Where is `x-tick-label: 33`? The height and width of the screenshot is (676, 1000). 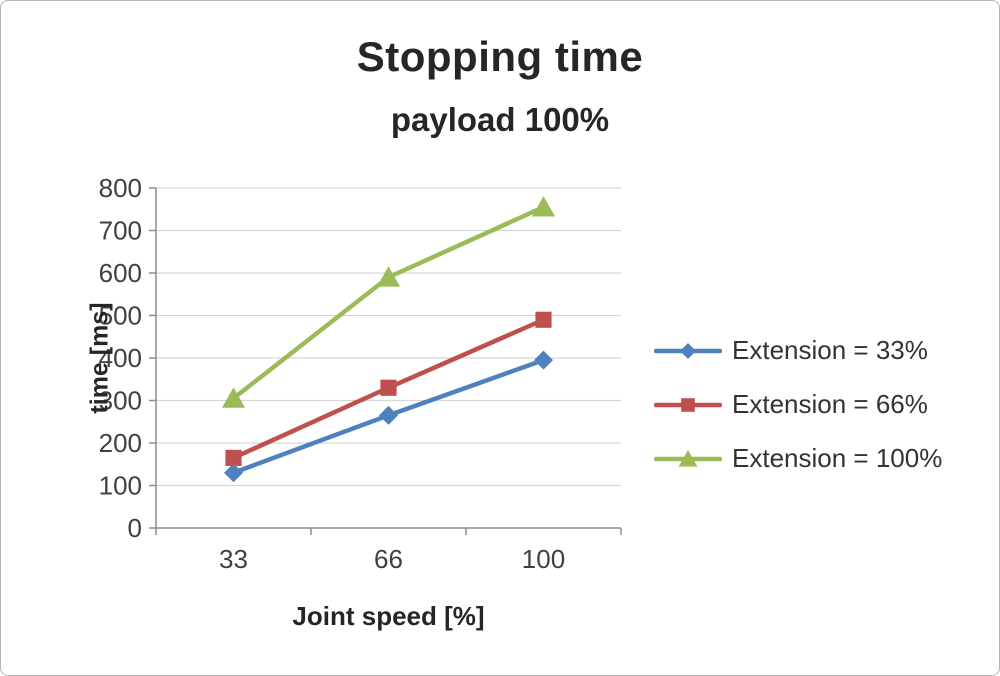 x-tick-label: 33 is located at coordinates (233, 559).